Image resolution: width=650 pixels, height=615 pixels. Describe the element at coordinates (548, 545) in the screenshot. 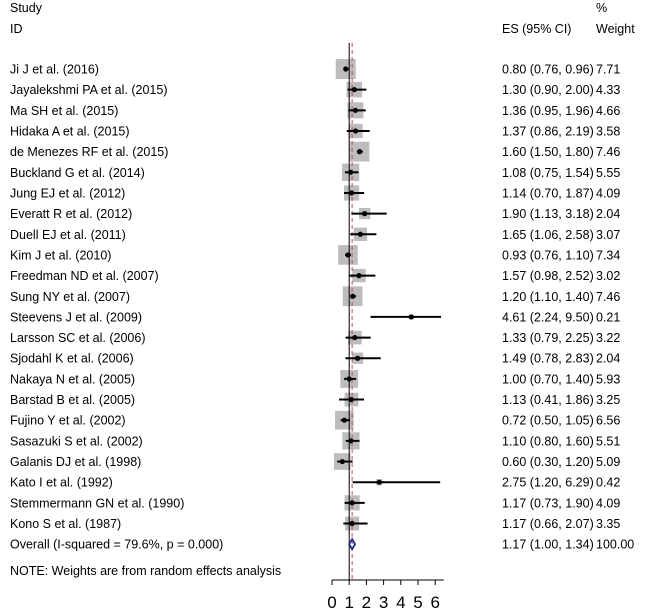

I see `overall-effect-size-ci: 1.17 (1.00, 1.34)` at that location.